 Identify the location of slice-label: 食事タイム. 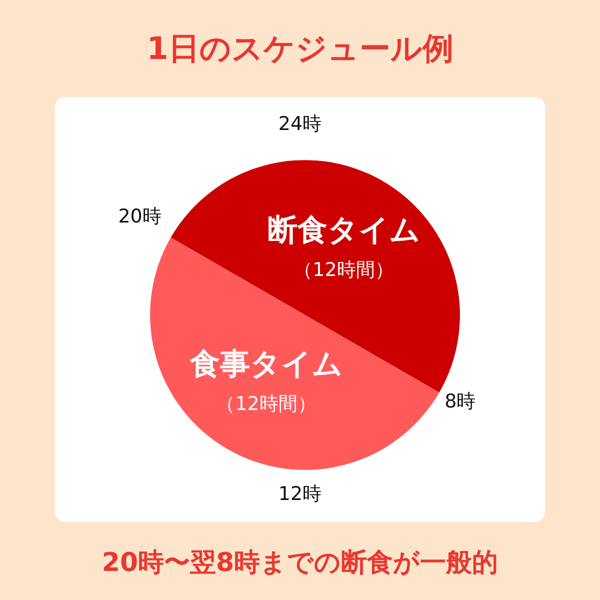
(265, 364).